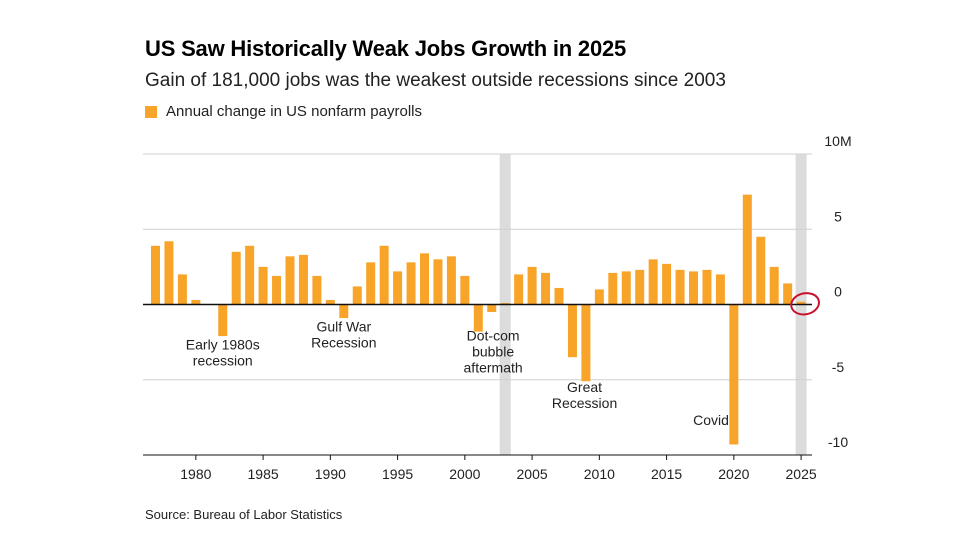 Image resolution: width=980 pixels, height=551 pixels. Describe the element at coordinates (169, 273) in the screenshot. I see `bar-1978` at that location.